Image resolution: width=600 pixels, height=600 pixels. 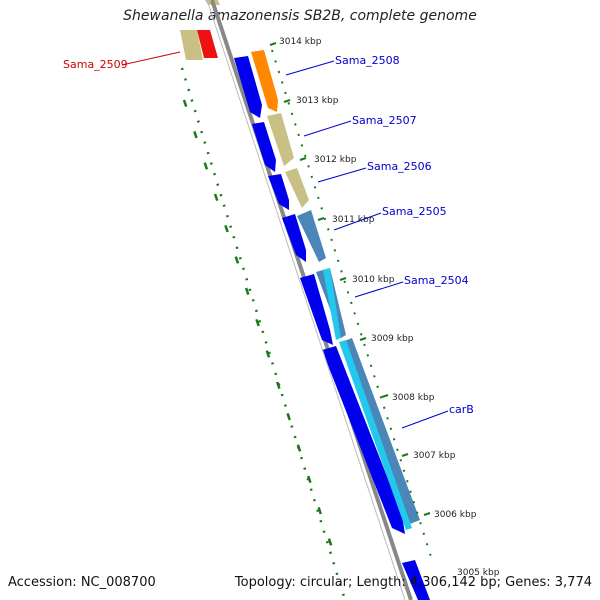 What do you see at coordinates (399, 166) in the screenshot?
I see `gene-label-sama-2506: Sama_2506` at bounding box center [399, 166].